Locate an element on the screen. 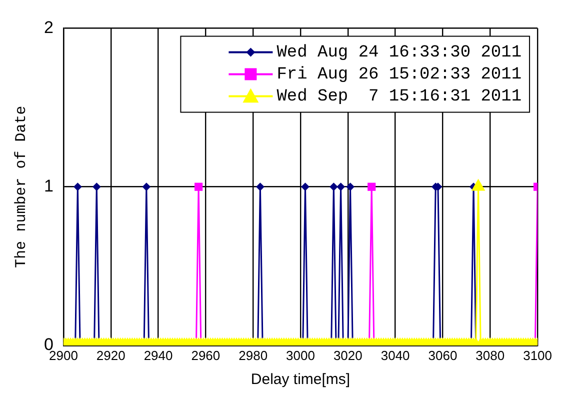  x-tick-label: 2920 is located at coordinates (111, 355).